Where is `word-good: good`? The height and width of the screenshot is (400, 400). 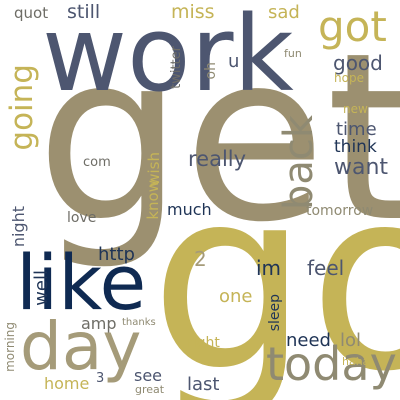 word-good: good is located at coordinates (358, 63).